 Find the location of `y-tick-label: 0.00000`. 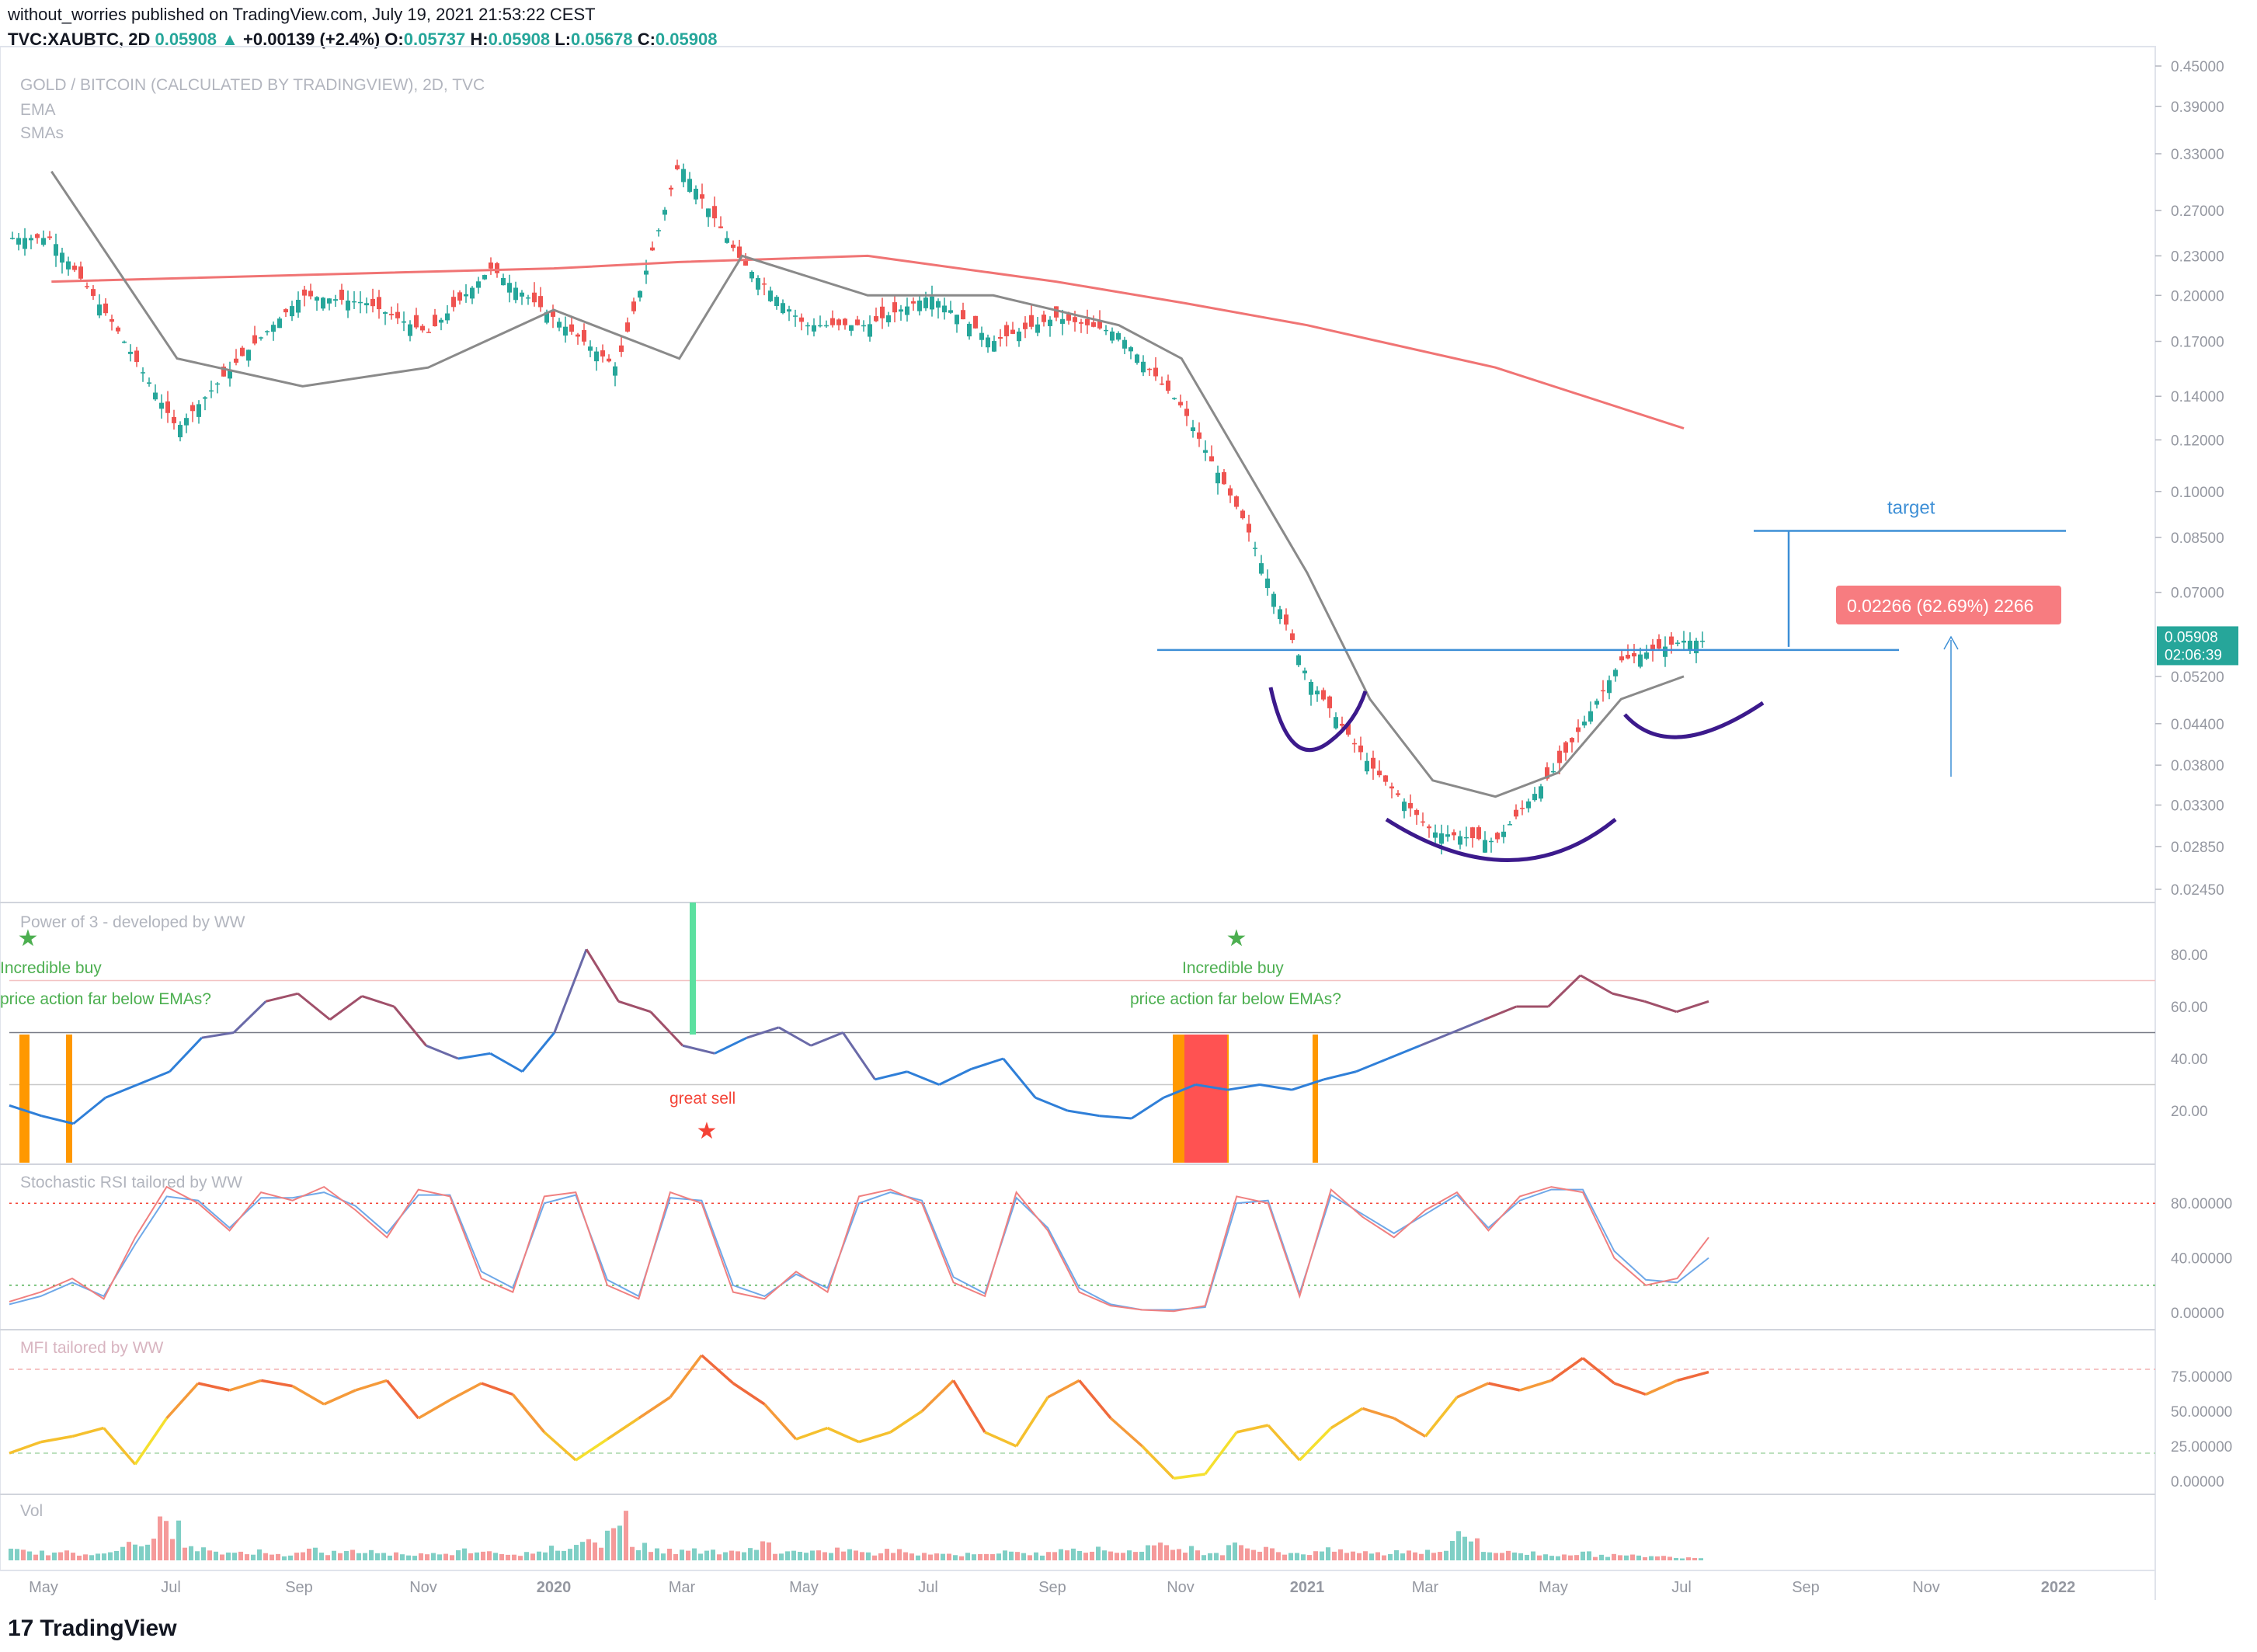

y-tick-label: 0.00000 is located at coordinates (2197, 1482).